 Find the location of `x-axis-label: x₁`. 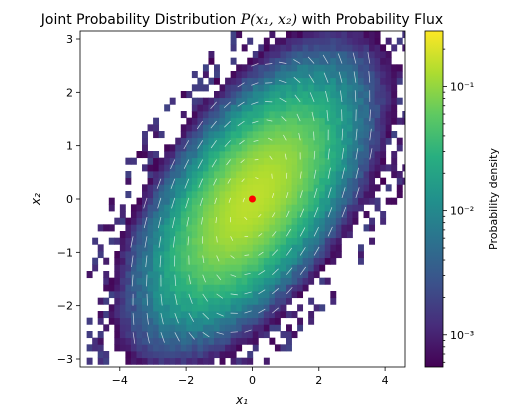

x-axis-label: x₁ is located at coordinates (241, 400).